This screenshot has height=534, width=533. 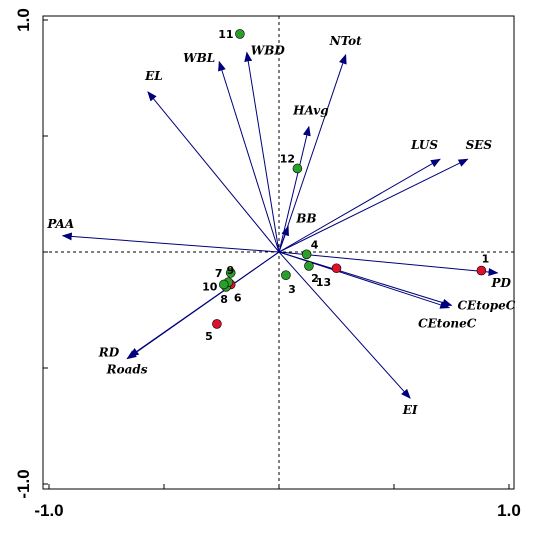 I want to click on vector-label-bb: BB, so click(x=305, y=218).